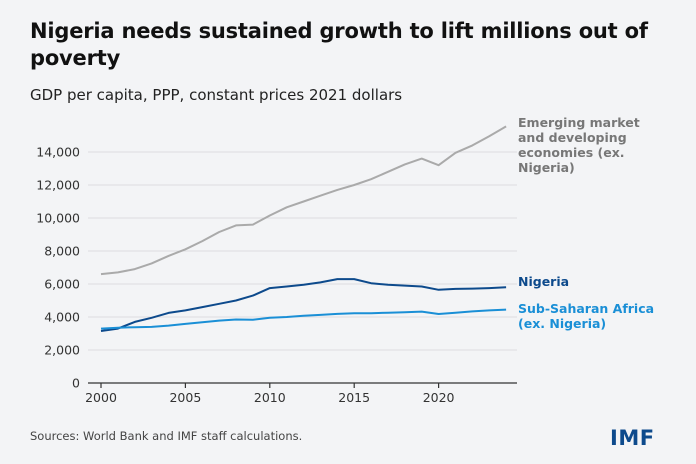  Describe the element at coordinates (62, 251) in the screenshot. I see `y-tick-label: 8,000` at that location.